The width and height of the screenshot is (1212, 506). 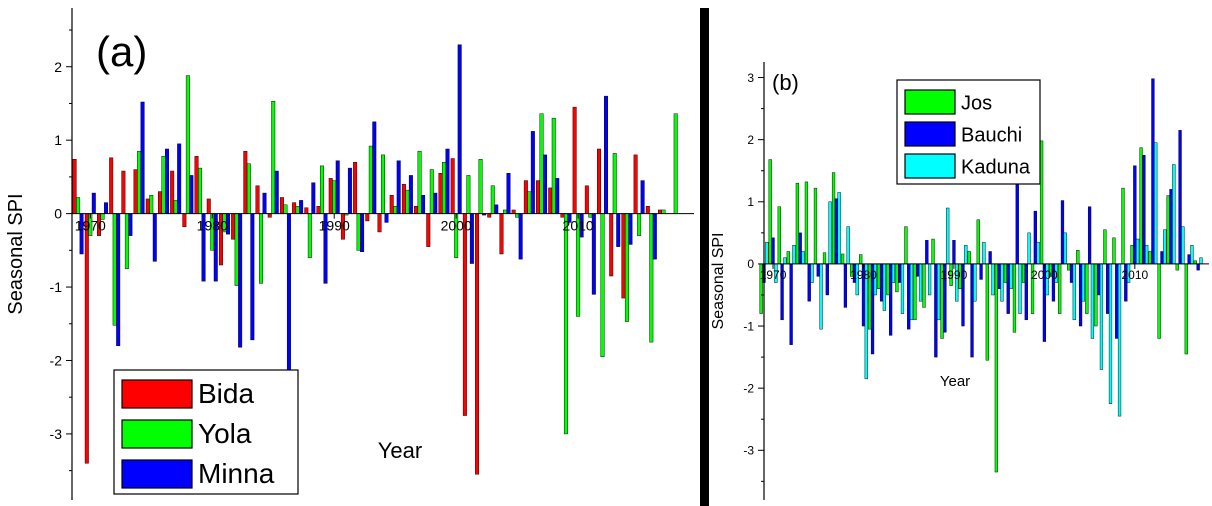 I want to click on panel-b-x-tick-label: 2010, so click(x=1134, y=275).